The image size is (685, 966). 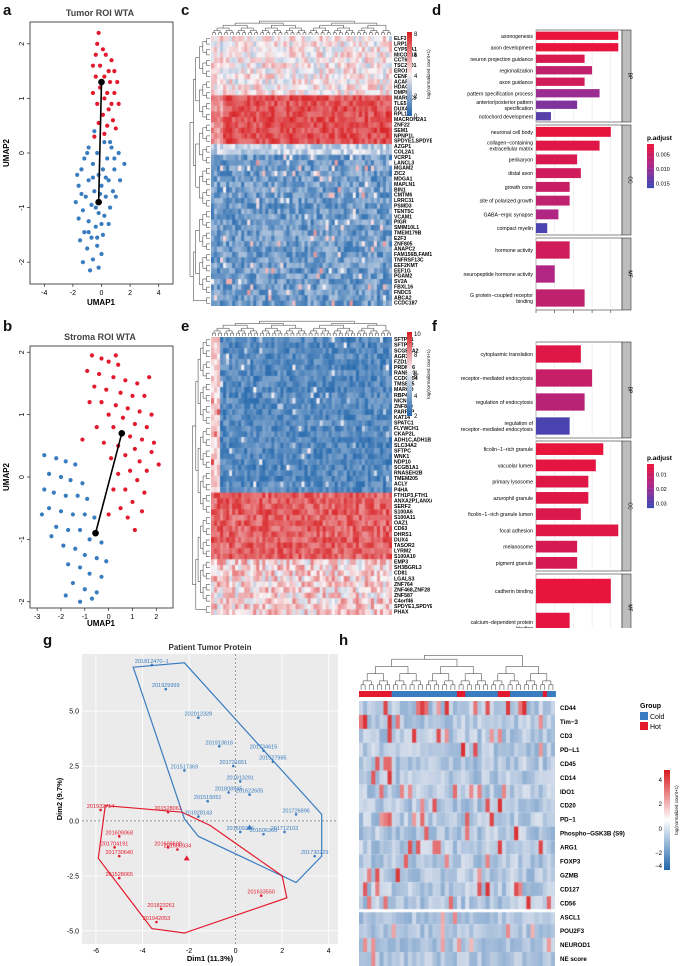 I want to click on gene-label: TLE5, so click(x=400, y=104).